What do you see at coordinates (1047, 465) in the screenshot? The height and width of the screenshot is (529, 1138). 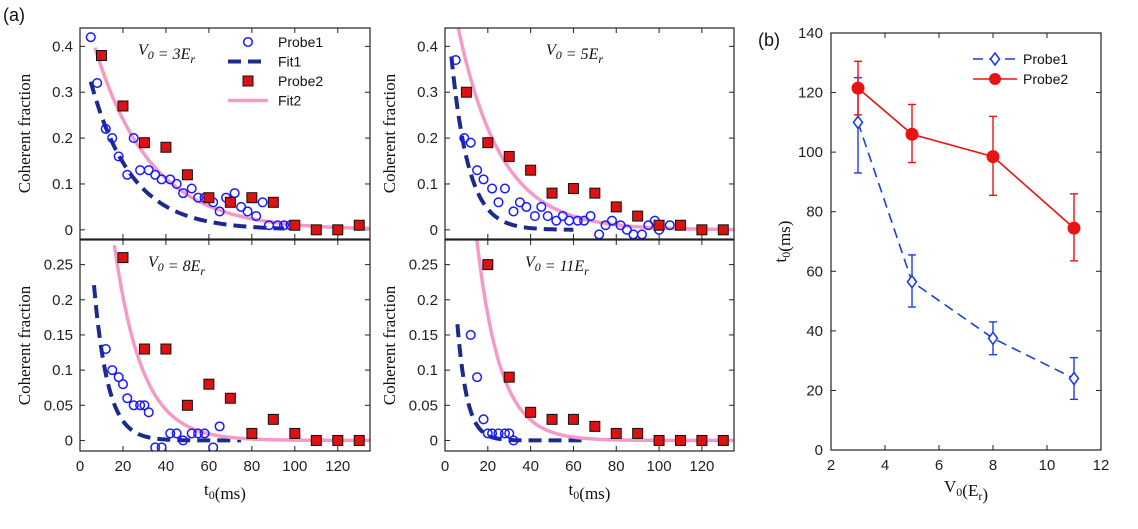 I see `x-tick-label: 10` at bounding box center [1047, 465].